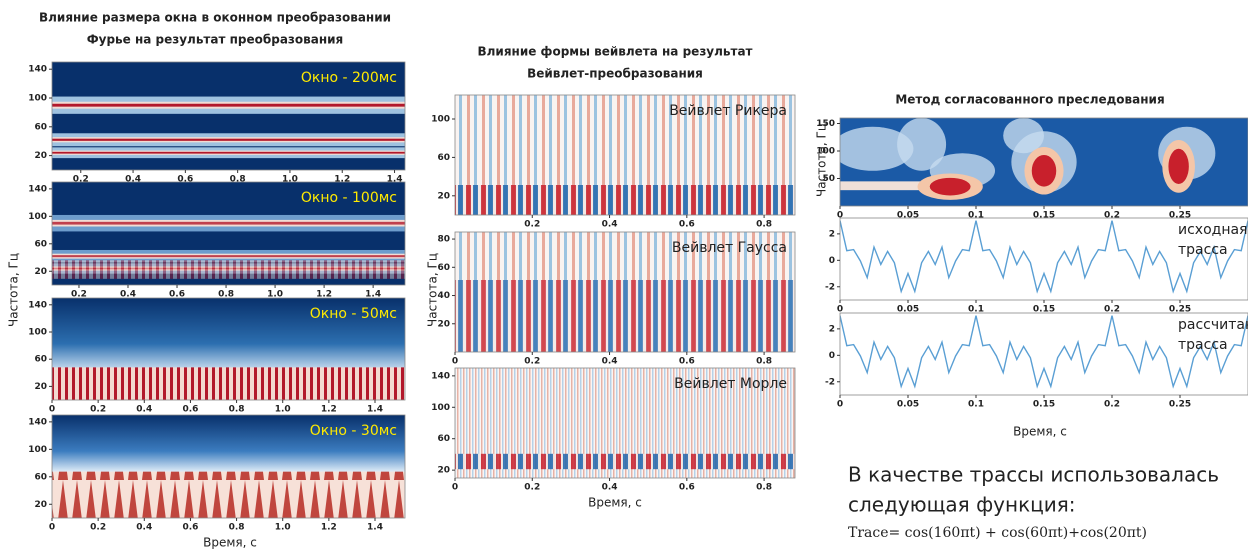 This screenshot has width=1248, height=552. Describe the element at coordinates (730, 384) in the screenshot. I see `panel-annotation: Вейвлет Морле` at that location.